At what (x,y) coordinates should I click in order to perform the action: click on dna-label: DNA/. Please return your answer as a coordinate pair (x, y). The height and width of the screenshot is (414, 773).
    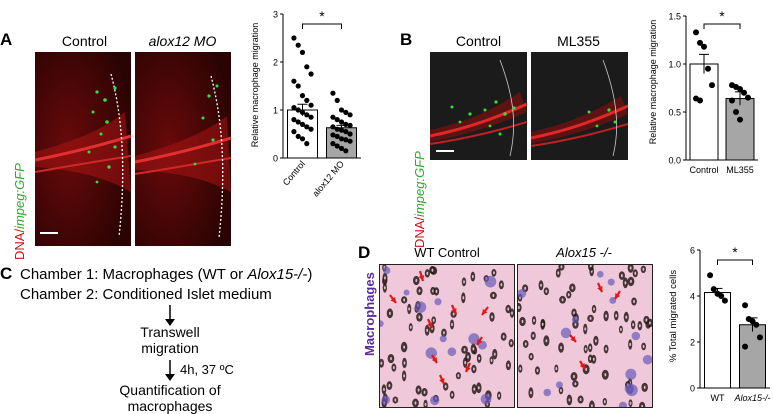
    Looking at the image, I should click on (19, 244).